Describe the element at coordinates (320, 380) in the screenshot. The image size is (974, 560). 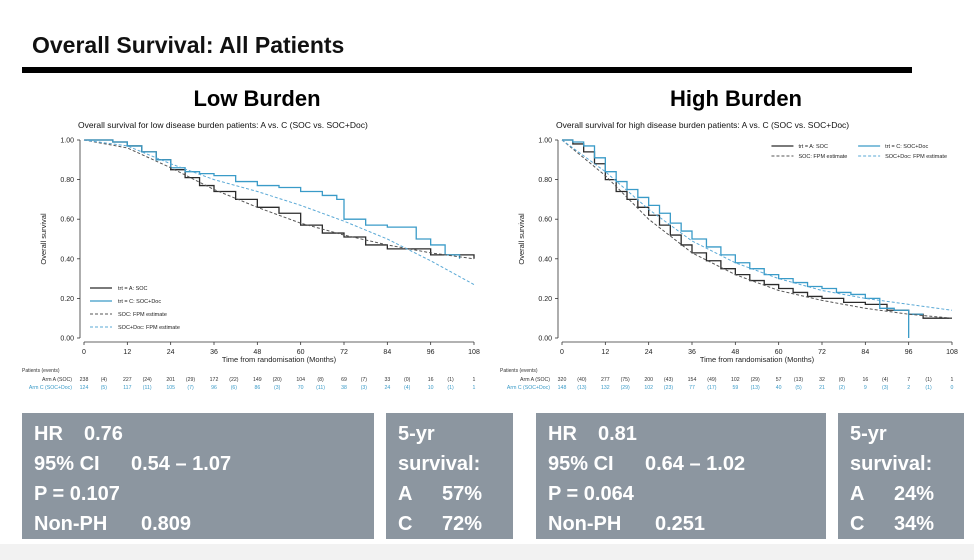
I see `risk-table-cell: (8)` at that location.